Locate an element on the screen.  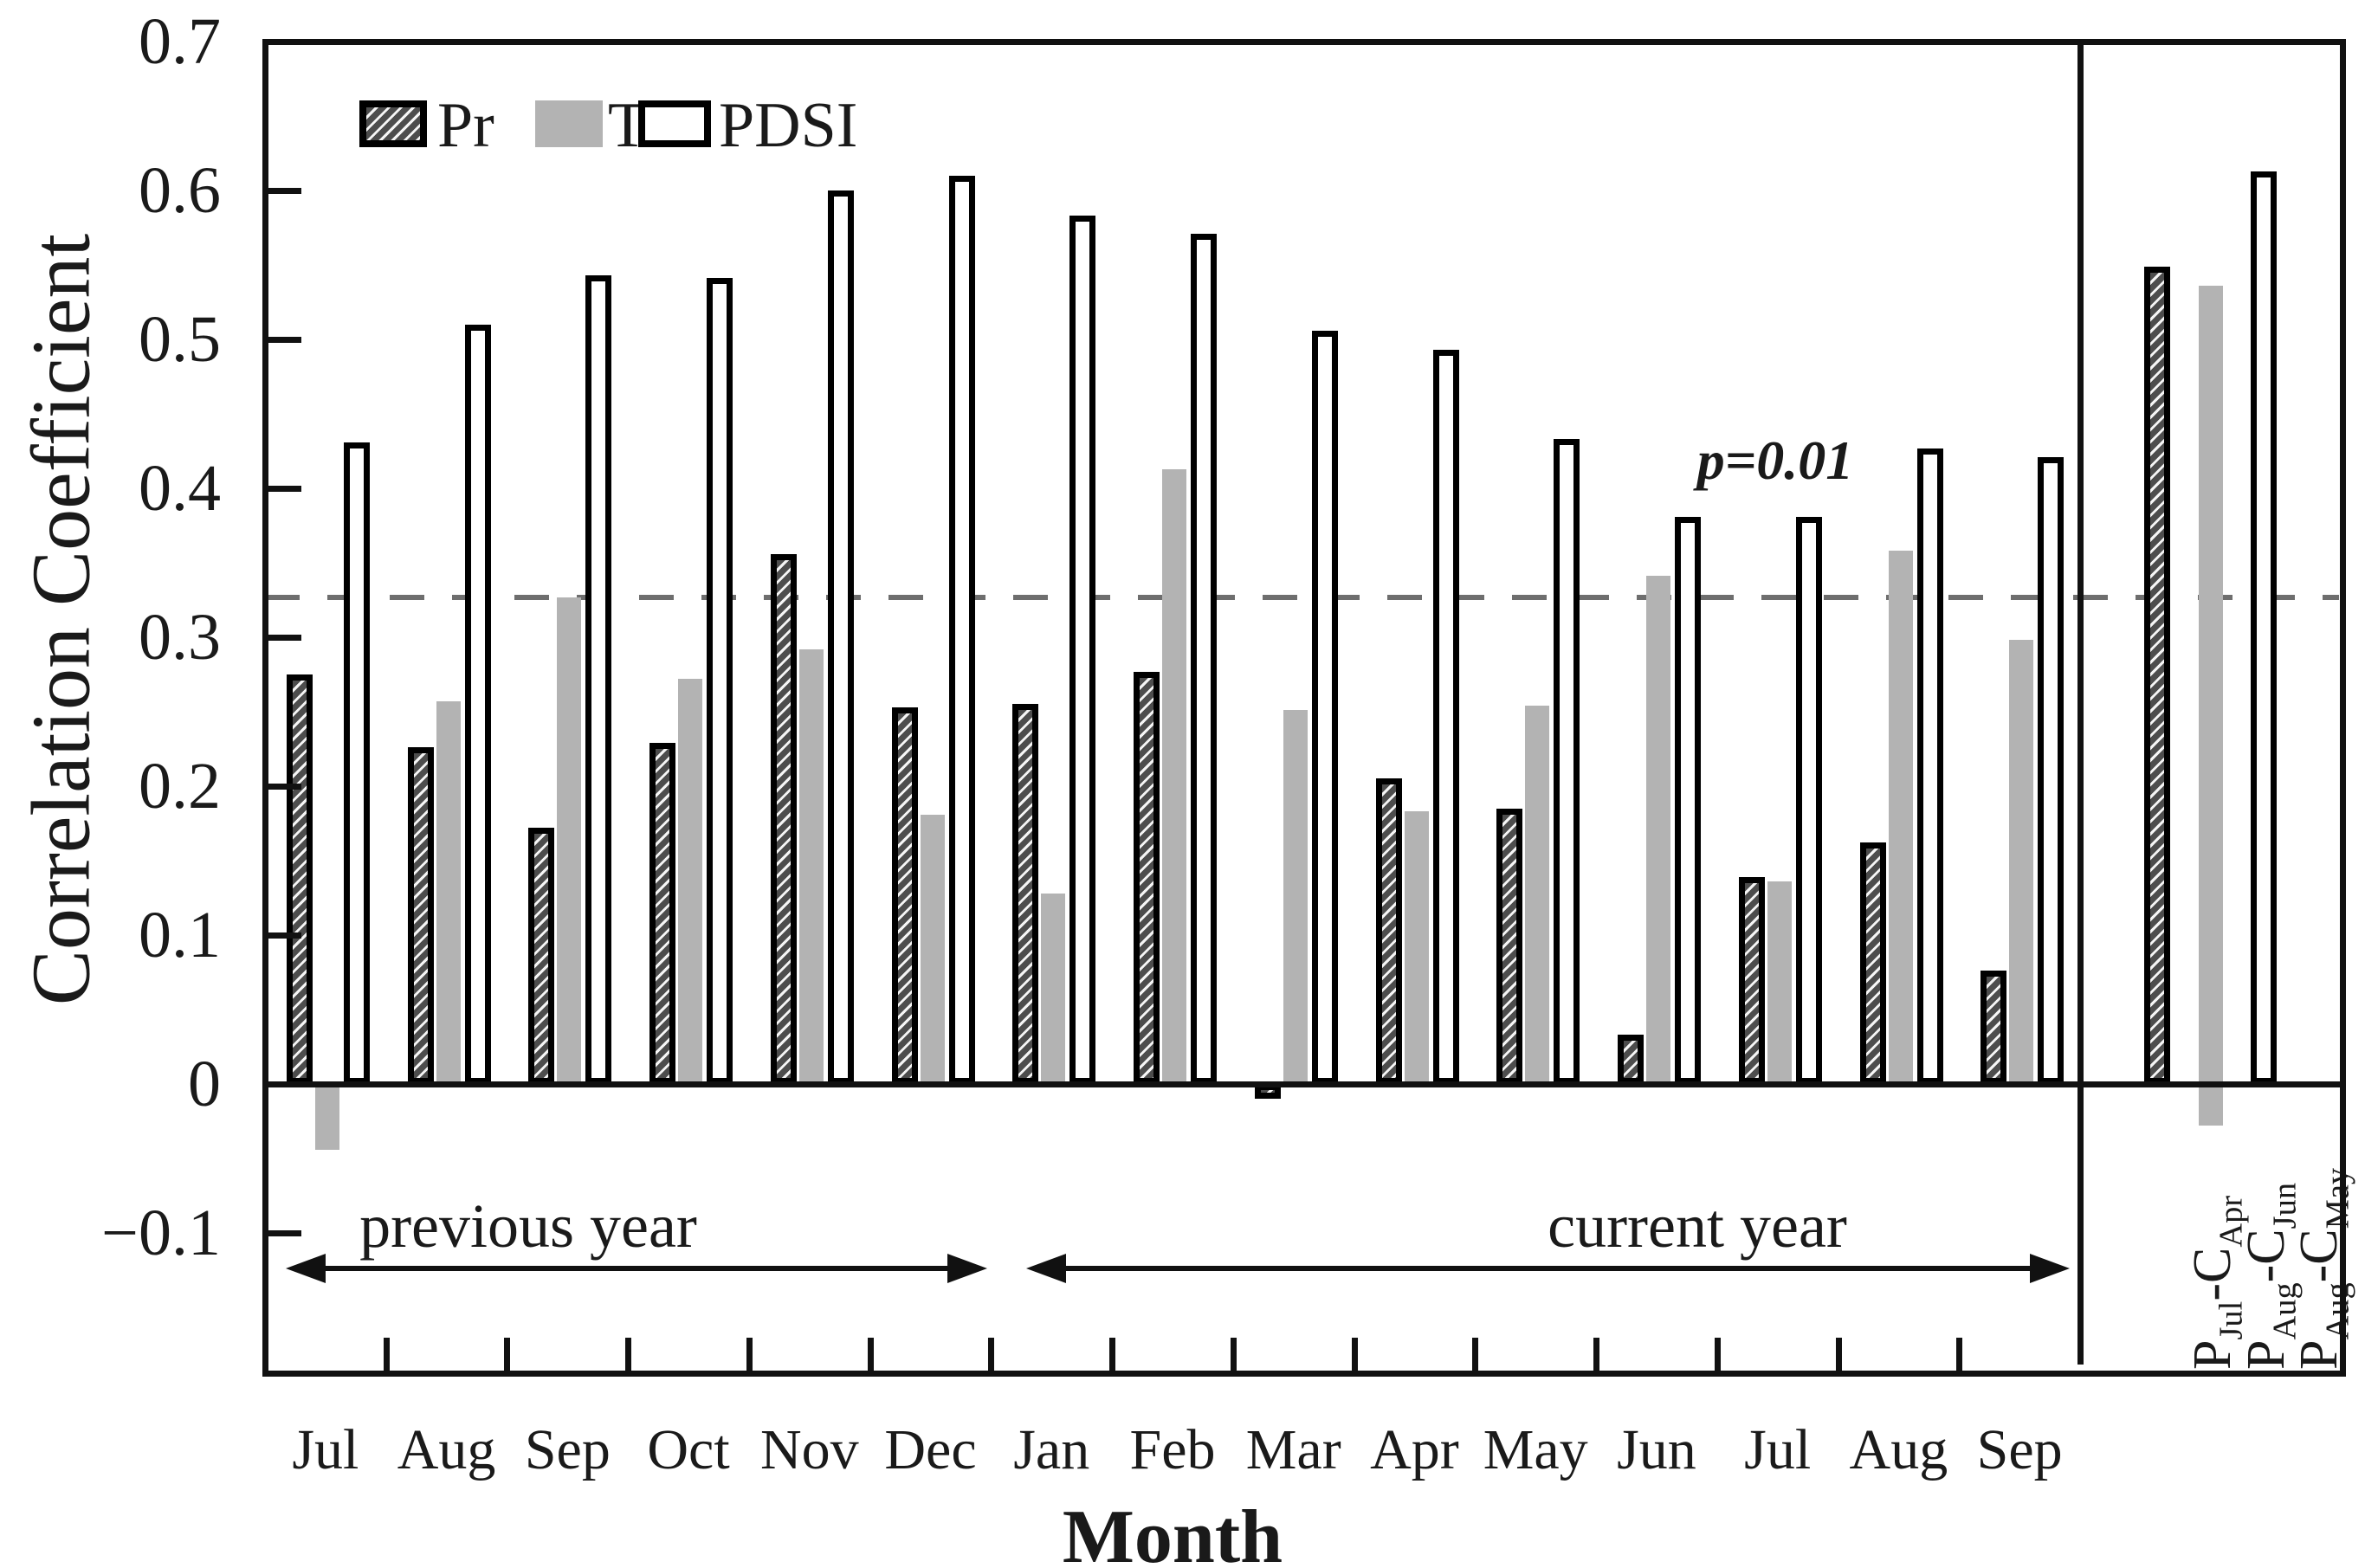
month-label-9-apr: Apr is located at coordinates (1414, 1450).